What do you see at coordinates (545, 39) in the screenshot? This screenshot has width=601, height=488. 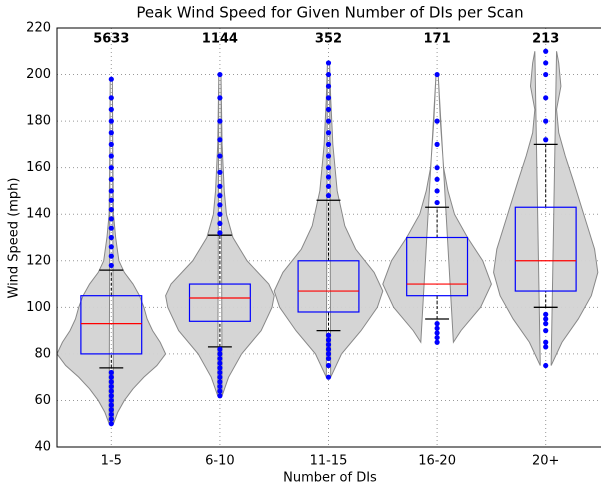 I see `count-label: 213` at bounding box center [545, 39].